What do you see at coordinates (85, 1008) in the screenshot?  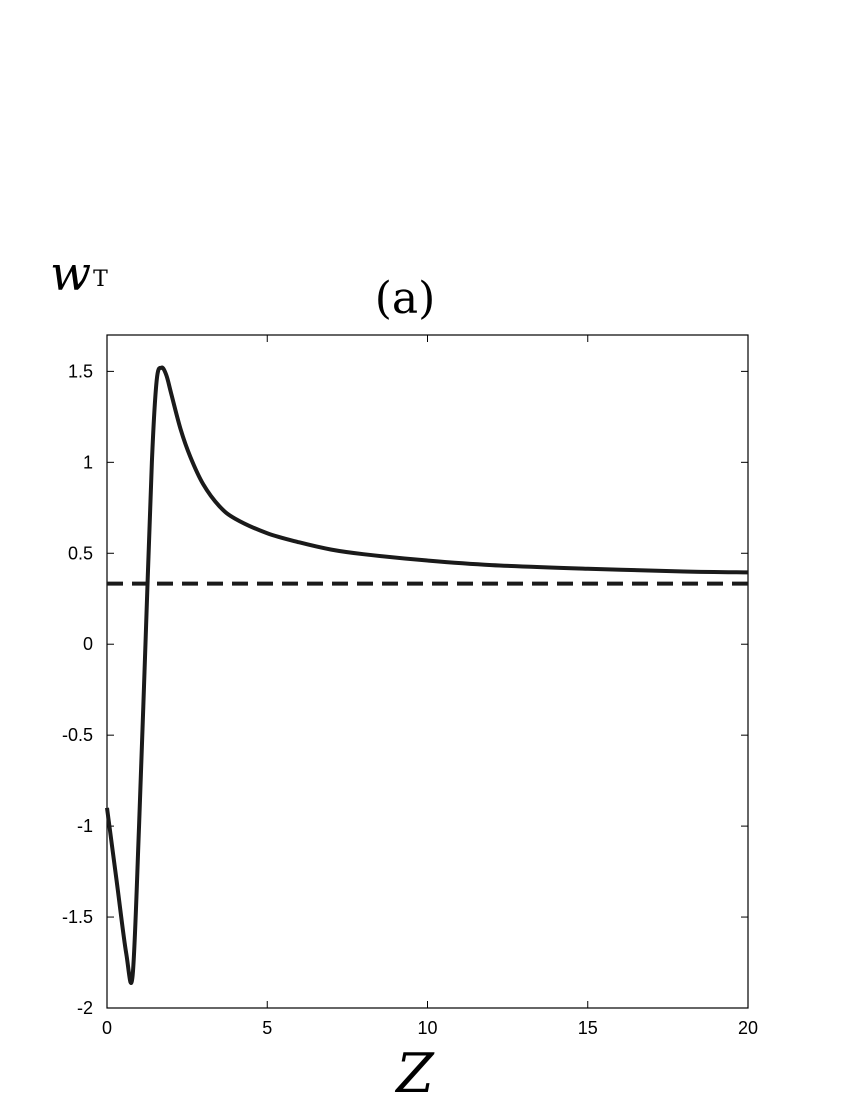 I see `y-tick-label: -2` at bounding box center [85, 1008].